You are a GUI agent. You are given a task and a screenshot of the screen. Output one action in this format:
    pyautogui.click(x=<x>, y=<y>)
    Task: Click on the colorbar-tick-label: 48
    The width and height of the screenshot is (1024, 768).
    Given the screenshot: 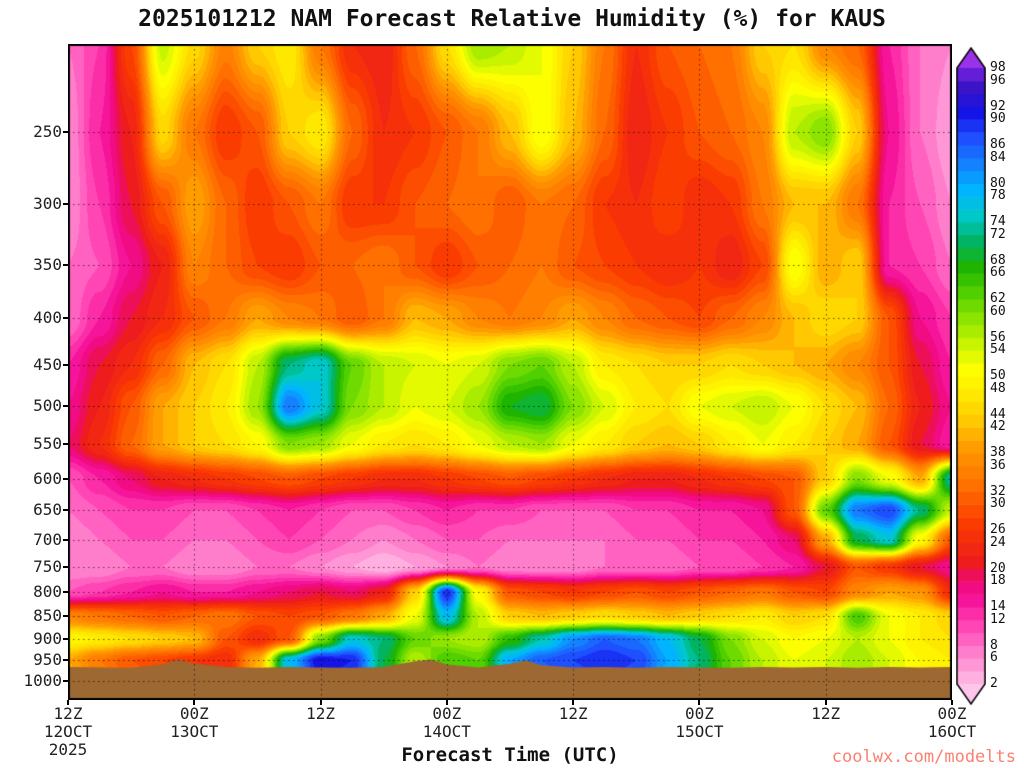 What is the action you would take?
    pyautogui.click(x=998, y=388)
    